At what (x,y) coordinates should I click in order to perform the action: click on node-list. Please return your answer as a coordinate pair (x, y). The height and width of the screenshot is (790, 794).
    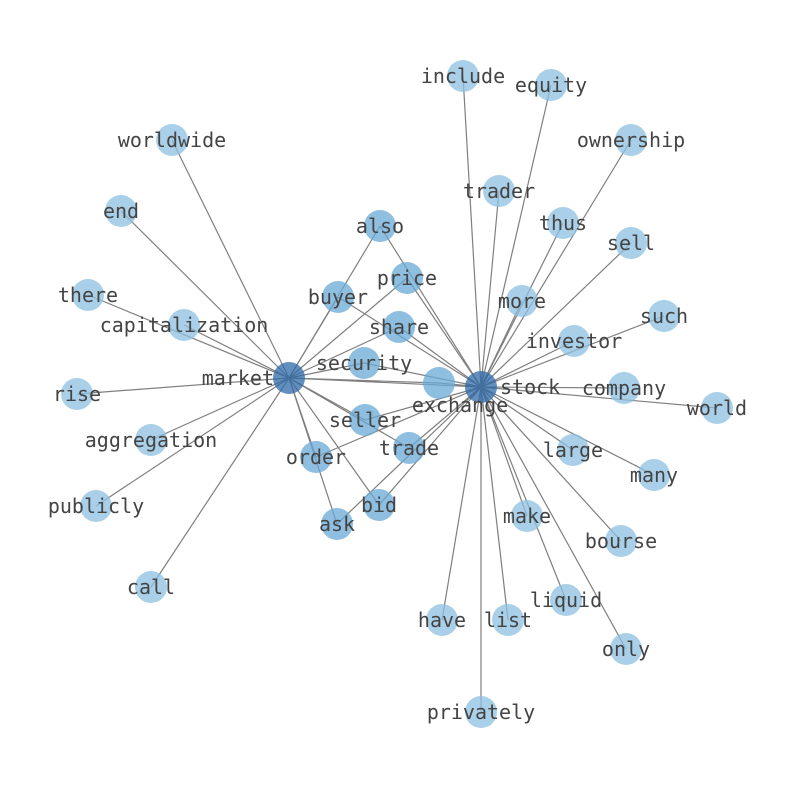
    Looking at the image, I should click on (508, 620).